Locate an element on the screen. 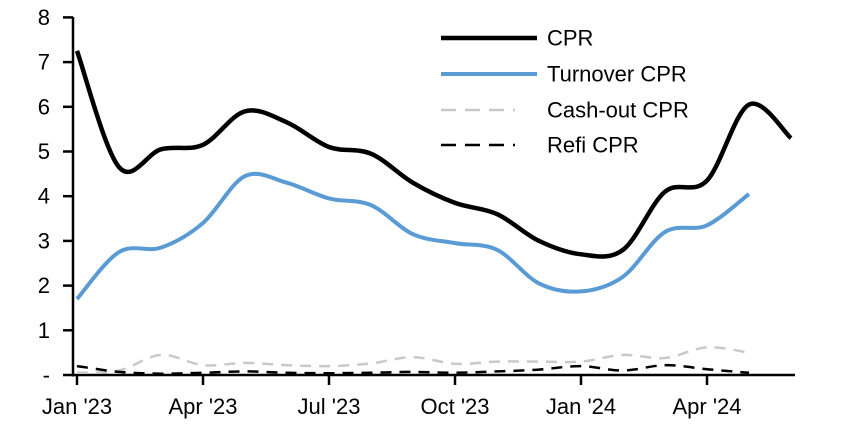 The width and height of the screenshot is (852, 430). x-tick-label: Oct '23 is located at coordinates (454, 406).